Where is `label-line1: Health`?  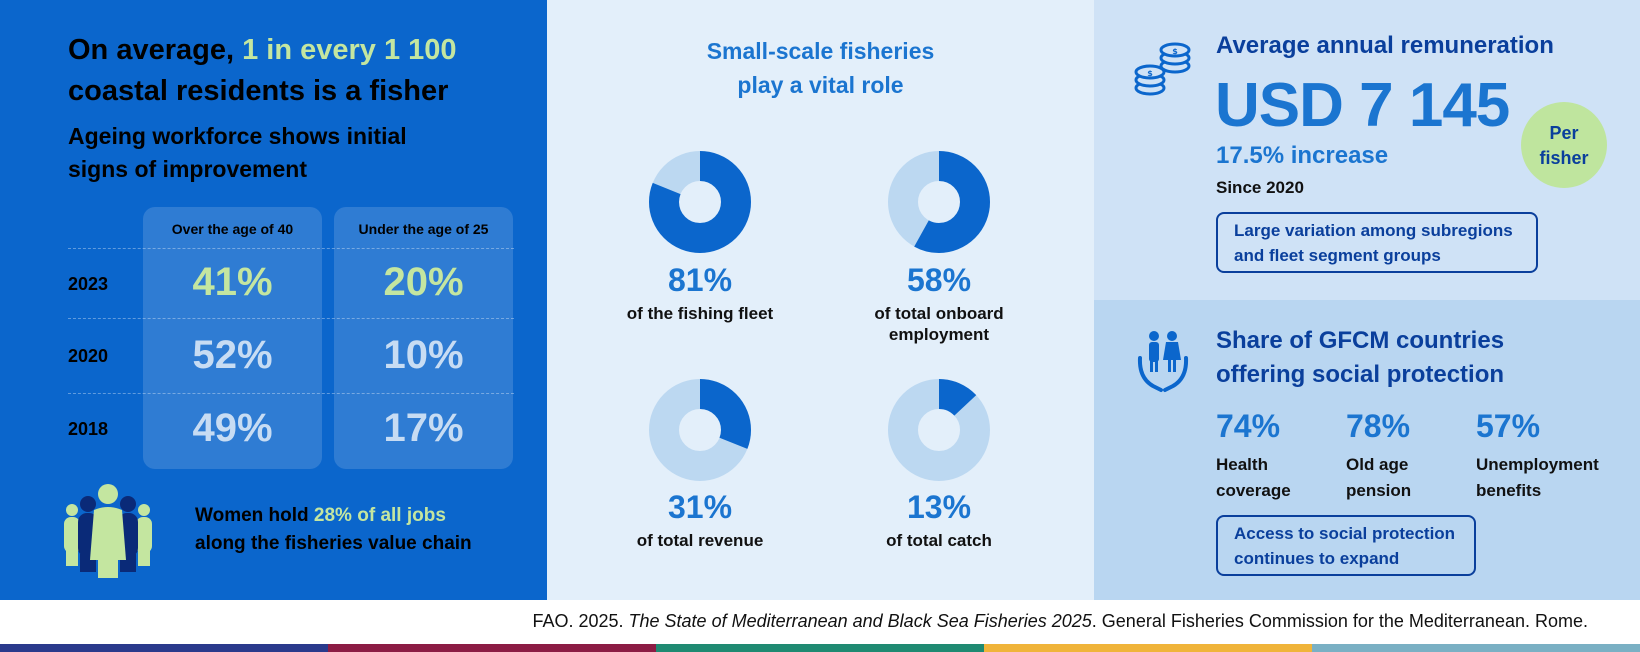 label-line1: Health is located at coordinates (1242, 464).